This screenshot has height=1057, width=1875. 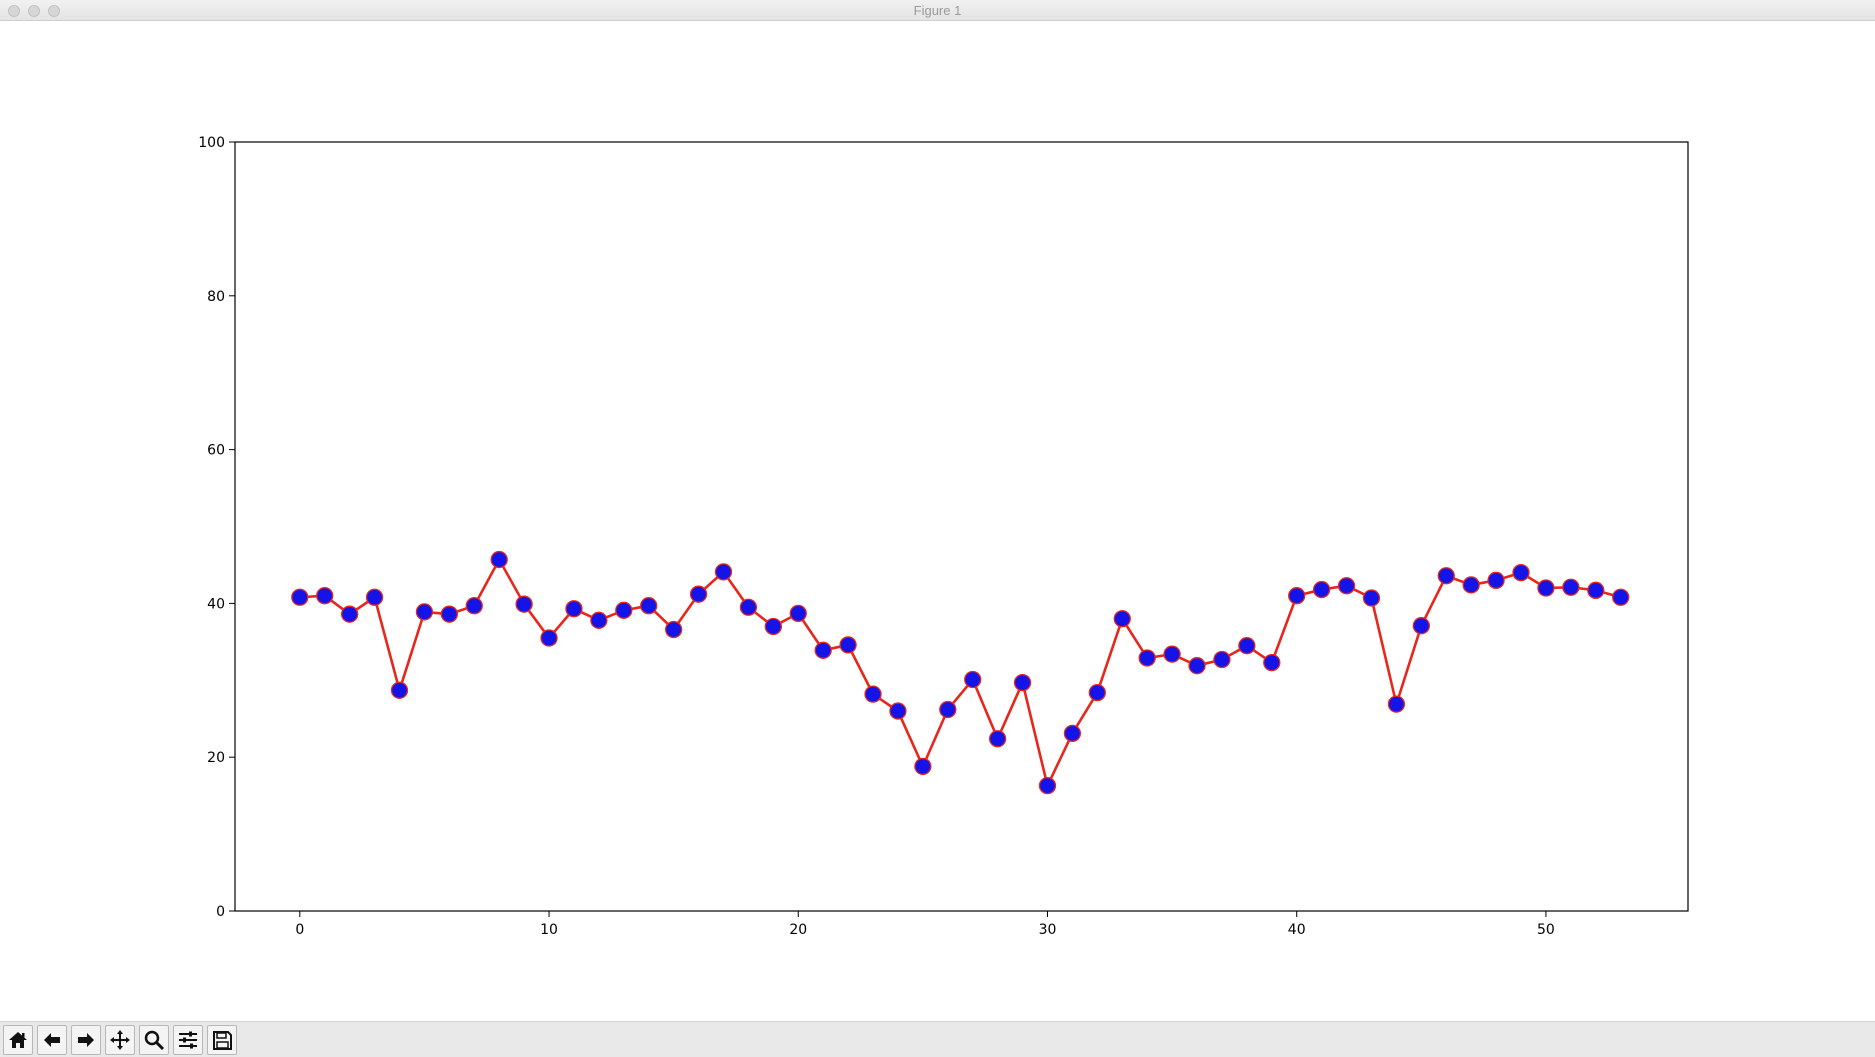 What do you see at coordinates (1297, 930) in the screenshot?
I see `x-tick-label: 40` at bounding box center [1297, 930].